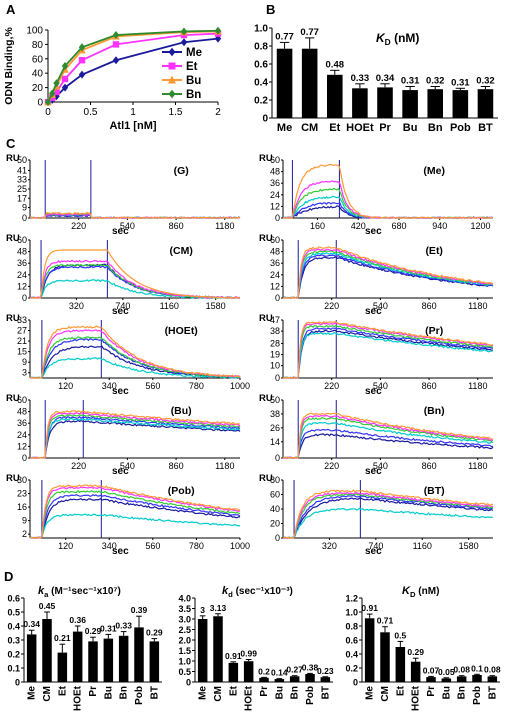 The height and width of the screenshot is (715, 506). Describe the element at coordinates (461, 670) in the screenshot. I see `data-label-Bn: 0.08` at that location.